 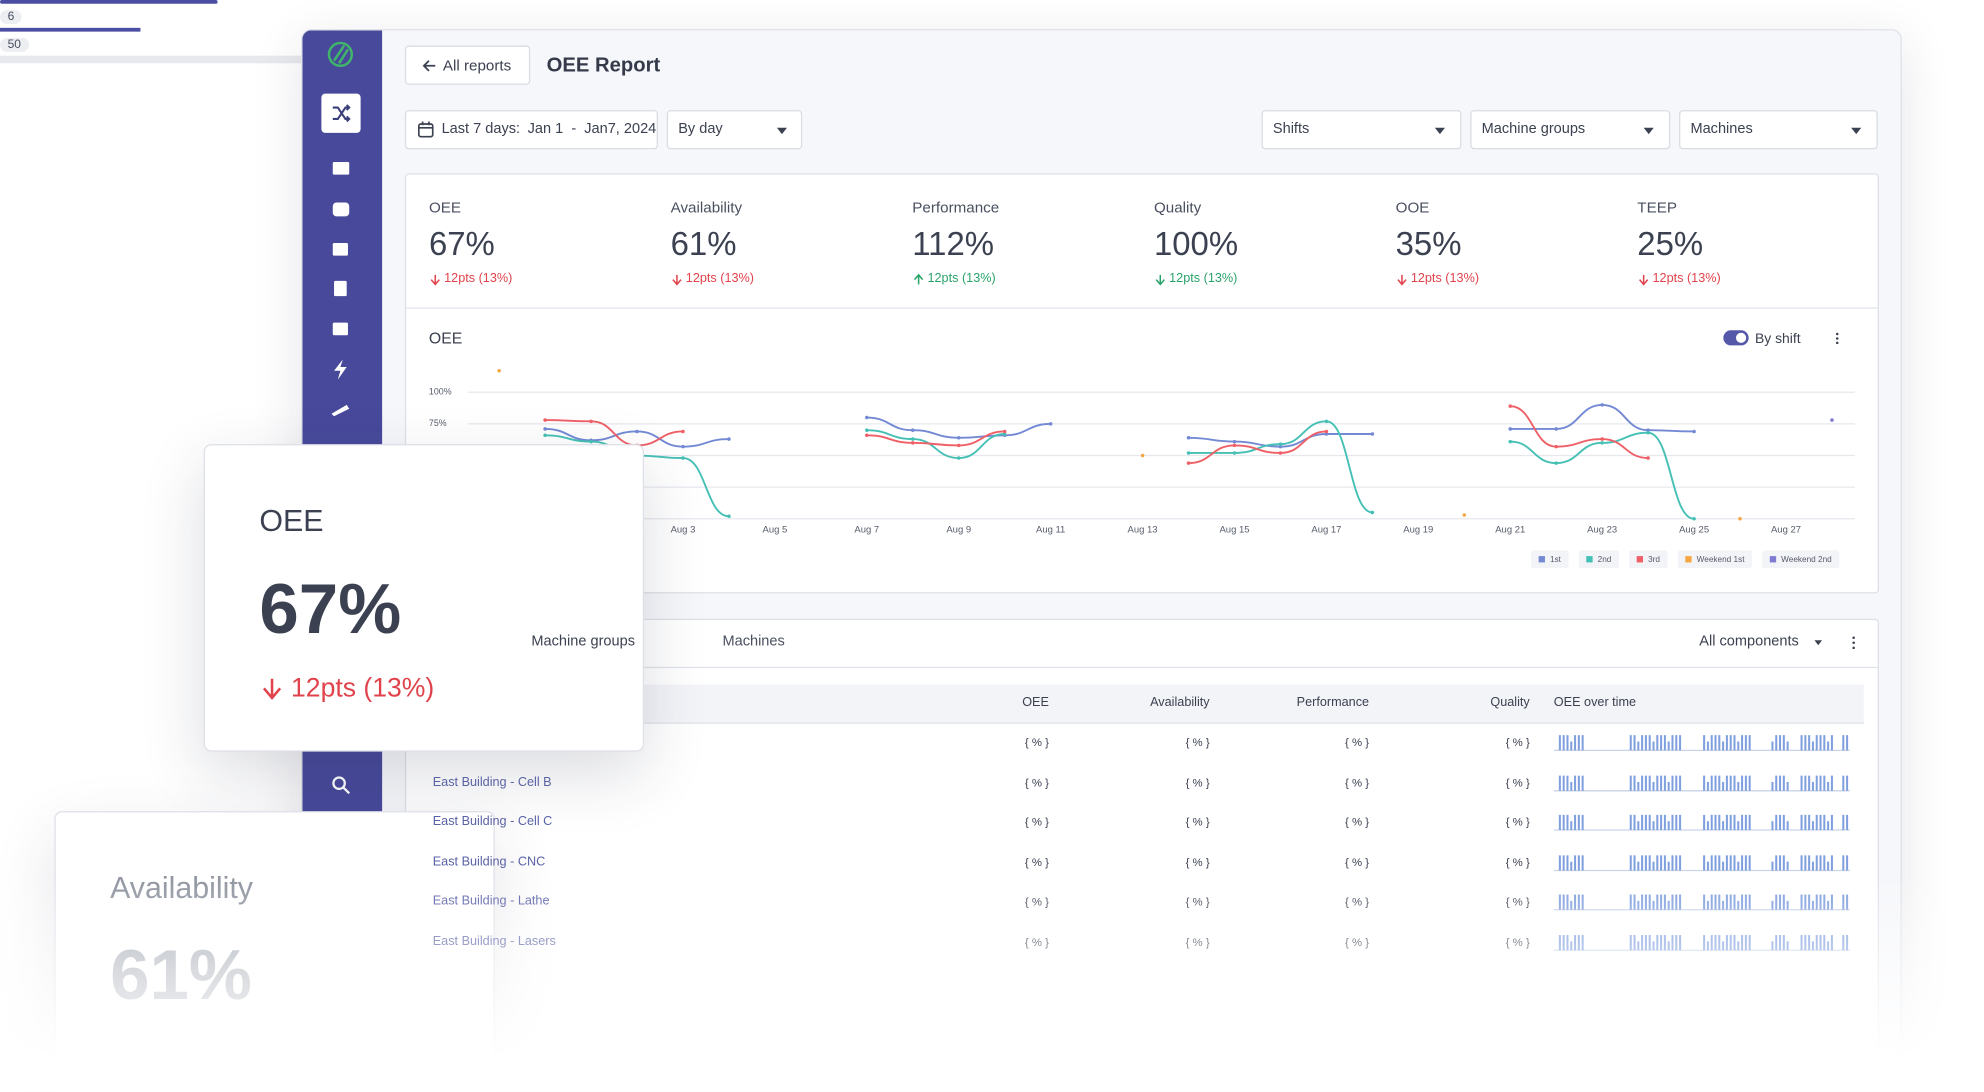 What do you see at coordinates (340, 54) in the screenshot?
I see `logo` at bounding box center [340, 54].